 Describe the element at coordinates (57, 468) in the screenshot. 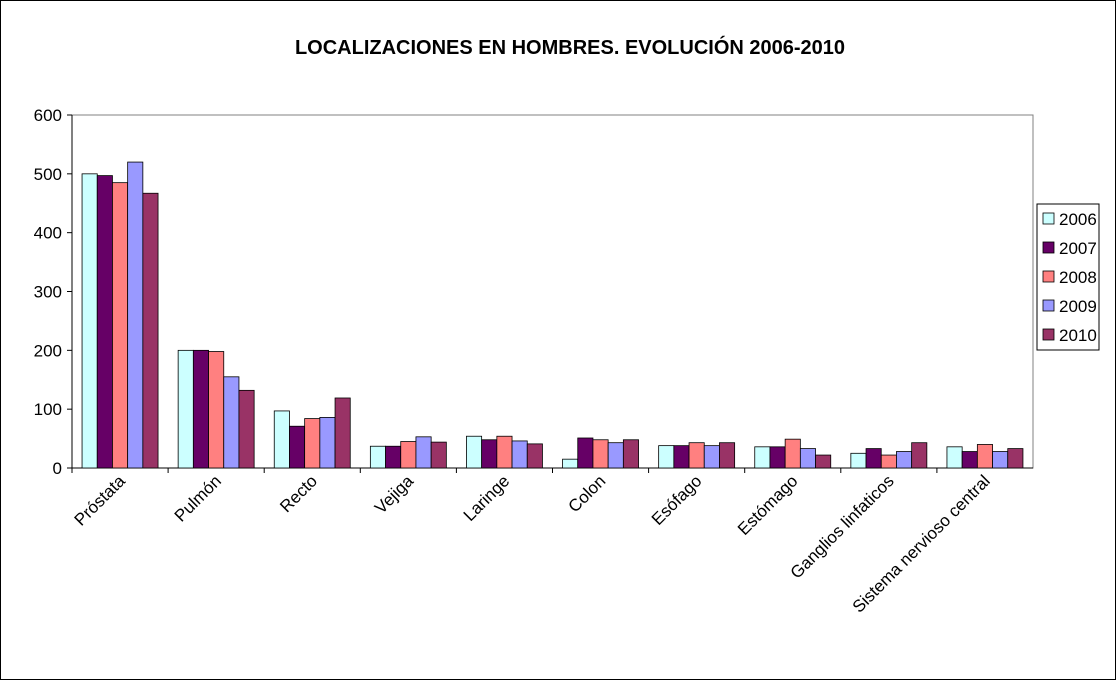

I see `y-tick-label: 0` at that location.